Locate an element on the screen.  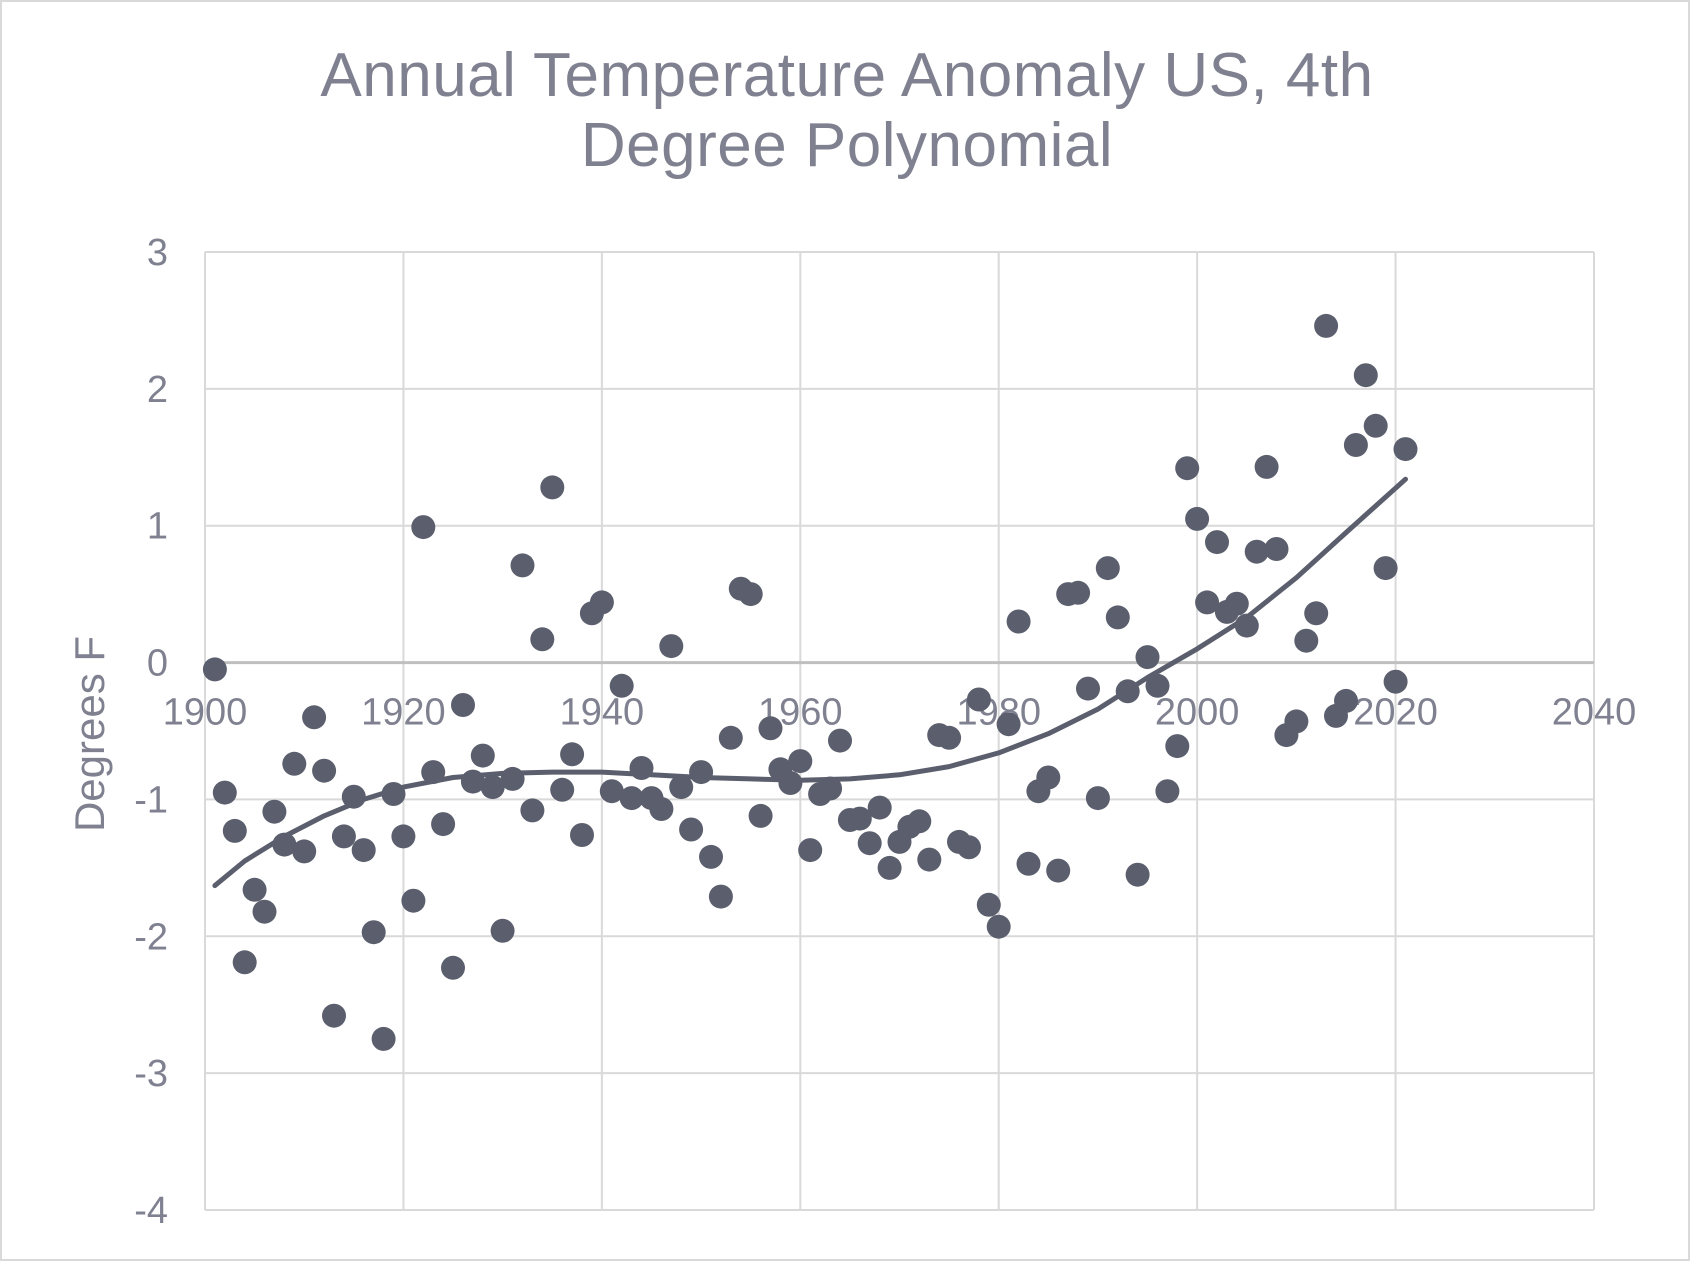
chart-title-line-2: Degree Polynomial is located at coordinates (847, 145).